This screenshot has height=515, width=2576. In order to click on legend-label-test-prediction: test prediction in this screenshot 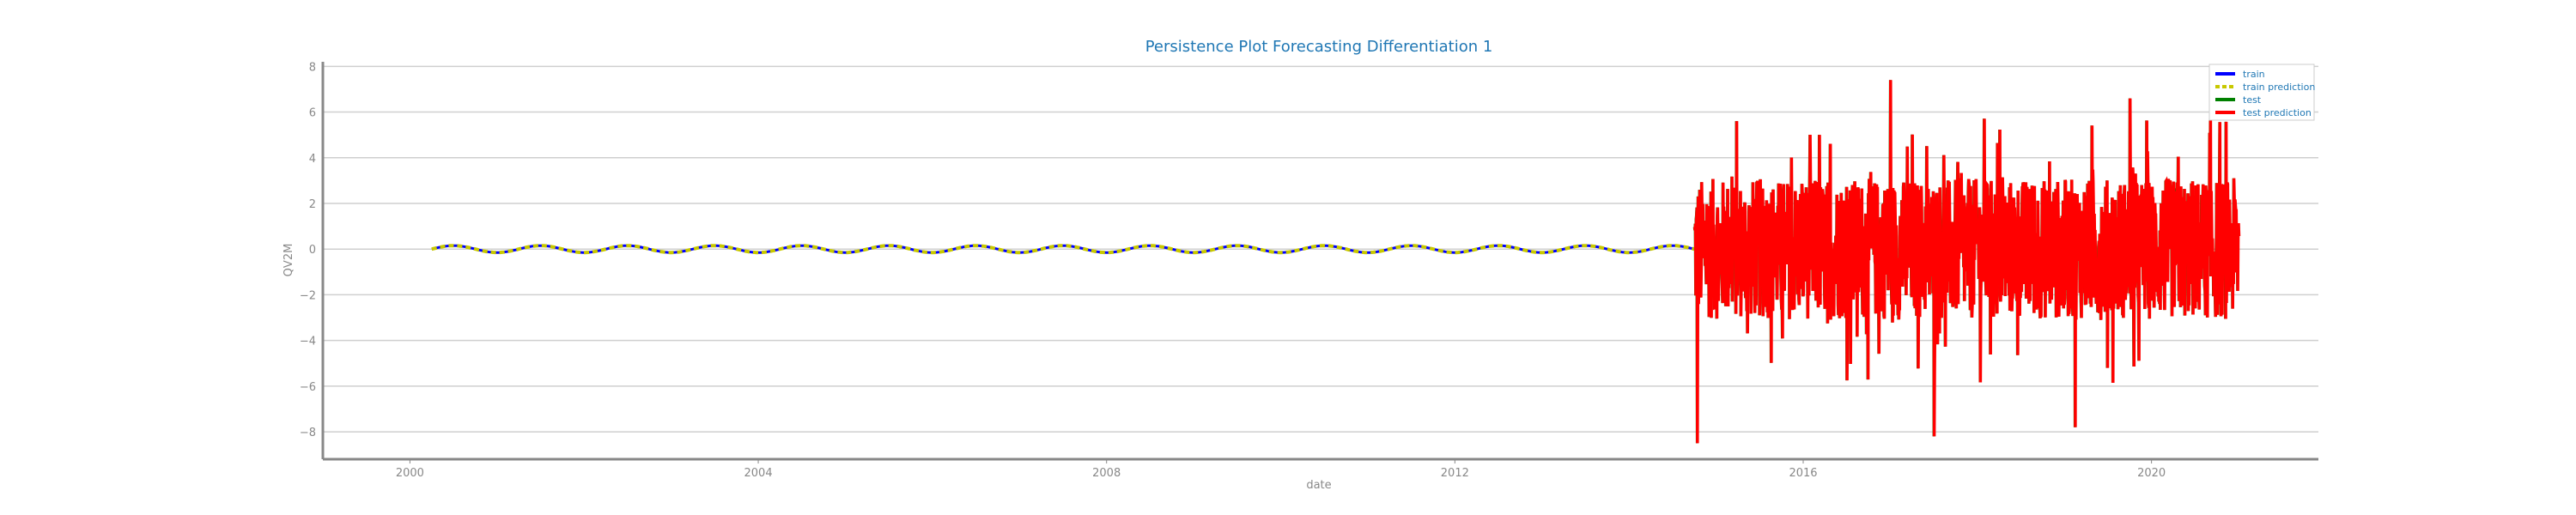, I will do `click(2277, 112)`.